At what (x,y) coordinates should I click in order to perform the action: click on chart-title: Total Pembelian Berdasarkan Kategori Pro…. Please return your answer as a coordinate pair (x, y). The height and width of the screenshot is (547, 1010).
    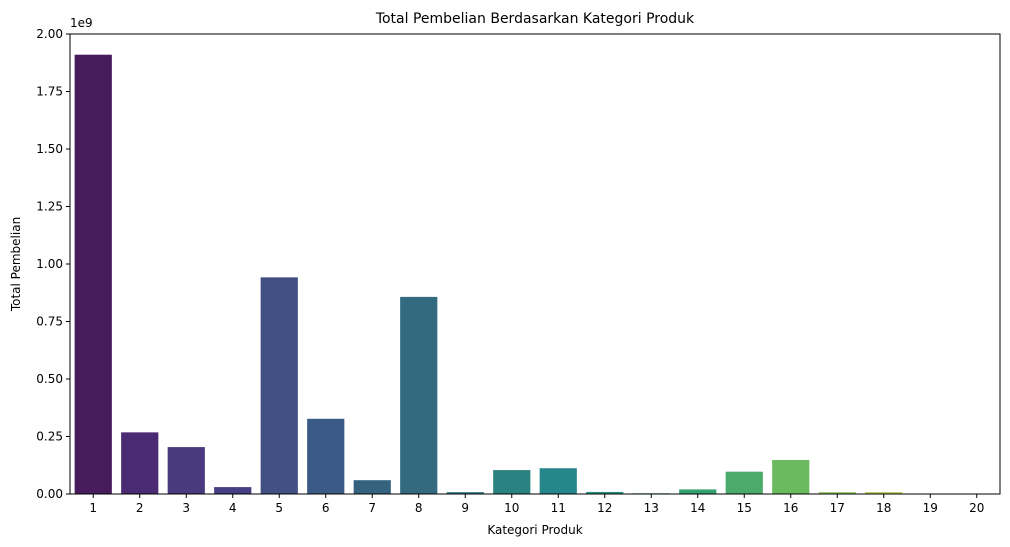
    Looking at the image, I should click on (535, 19).